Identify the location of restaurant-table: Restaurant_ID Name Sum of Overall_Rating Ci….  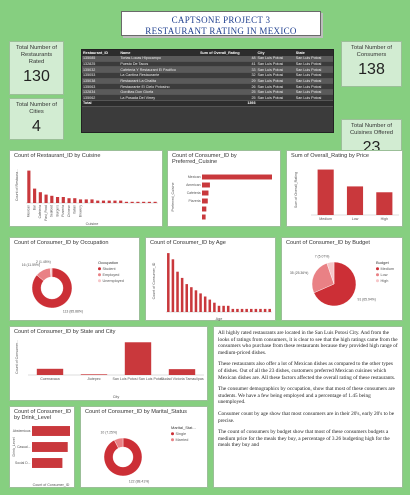
(207, 91).